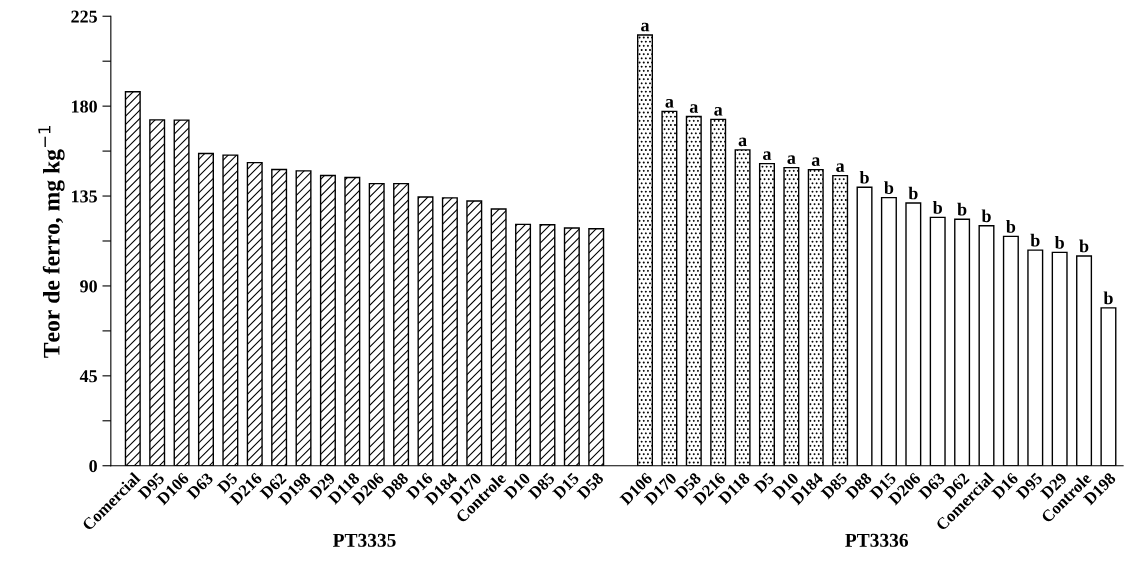 This screenshot has width=1131, height=580. What do you see at coordinates (84, 196) in the screenshot?
I see `y-tick-label: 135` at bounding box center [84, 196].